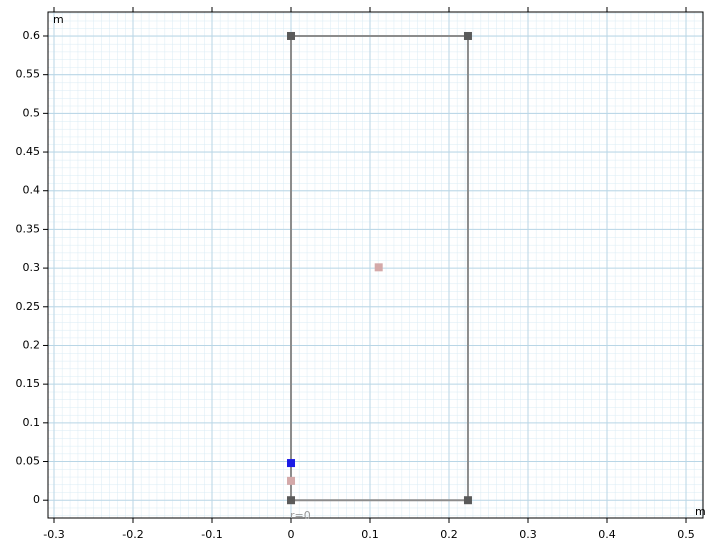 This screenshot has width=705, height=544. Describe the element at coordinates (36, 499) in the screenshot. I see `y-tick-label: 0` at that location.